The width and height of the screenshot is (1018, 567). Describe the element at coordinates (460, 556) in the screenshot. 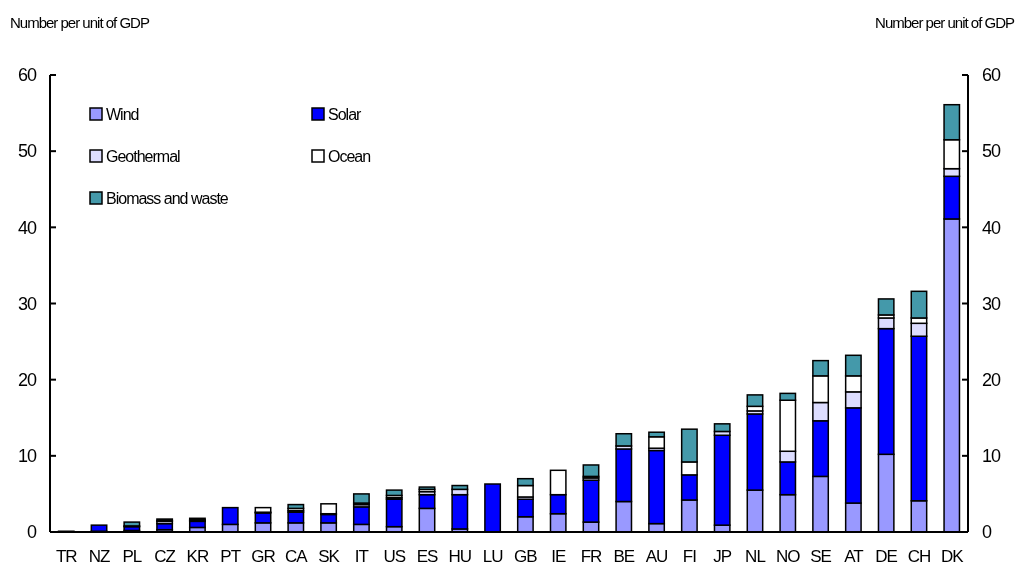

I see `x-tick-label: HU` at that location.